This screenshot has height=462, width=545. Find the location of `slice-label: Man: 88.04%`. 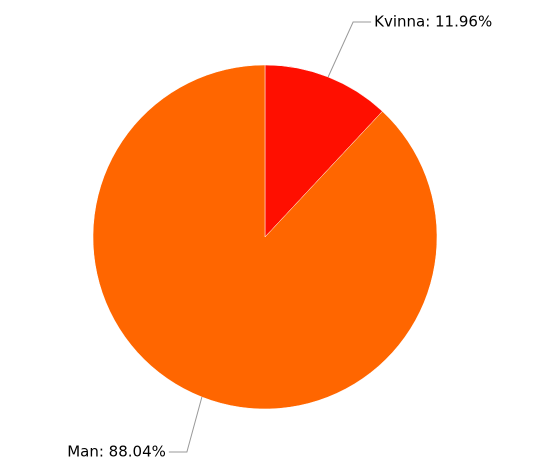

slice-label: Man: 88.04% is located at coordinates (116, 452).